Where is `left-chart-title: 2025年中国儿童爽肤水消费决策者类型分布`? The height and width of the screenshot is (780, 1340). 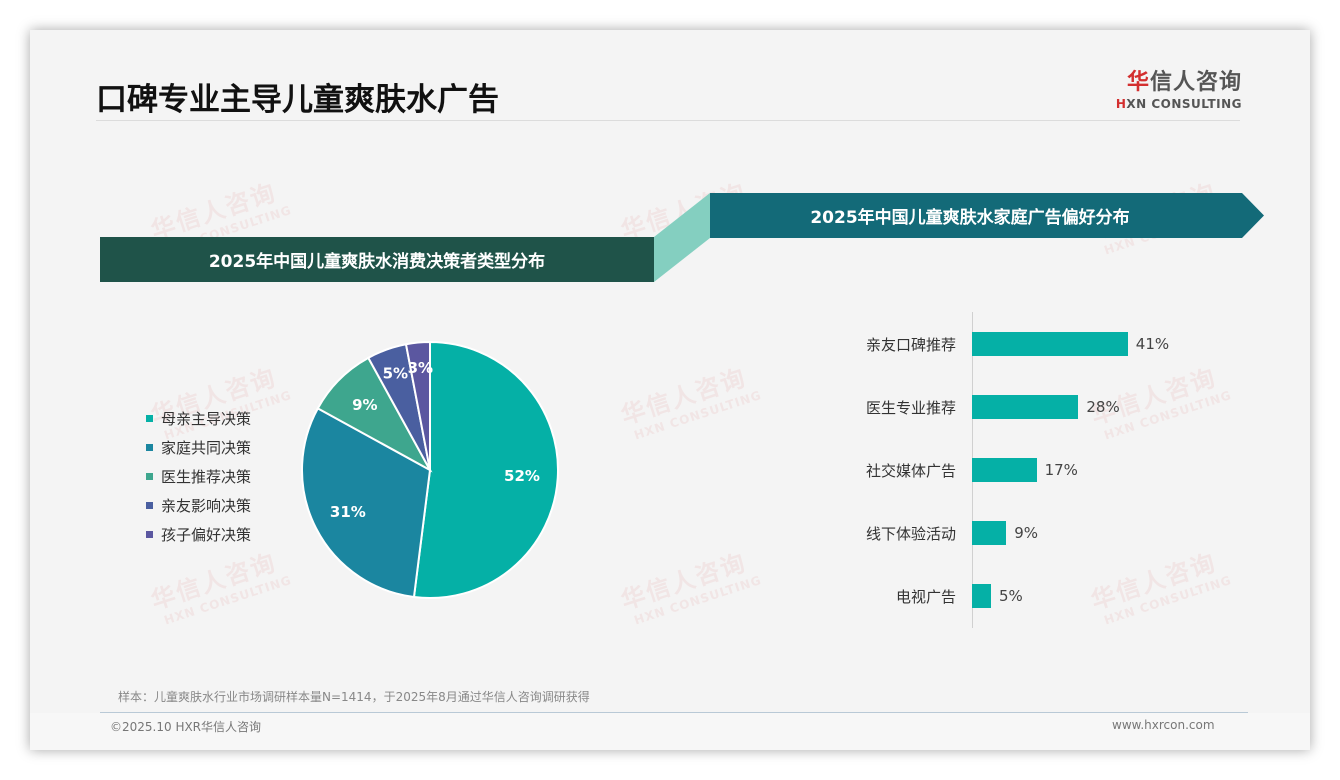
left-chart-title: 2025年中国儿童爽肤水消费决策者类型分布 is located at coordinates (377, 262).